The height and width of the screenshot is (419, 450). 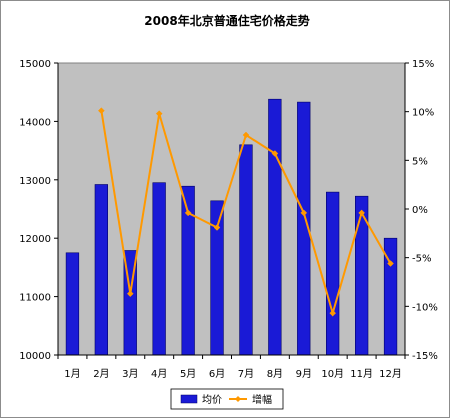 What do you see at coordinates (35, 356) in the screenshot?
I see `y-left-tick-label: 10000` at bounding box center [35, 356].